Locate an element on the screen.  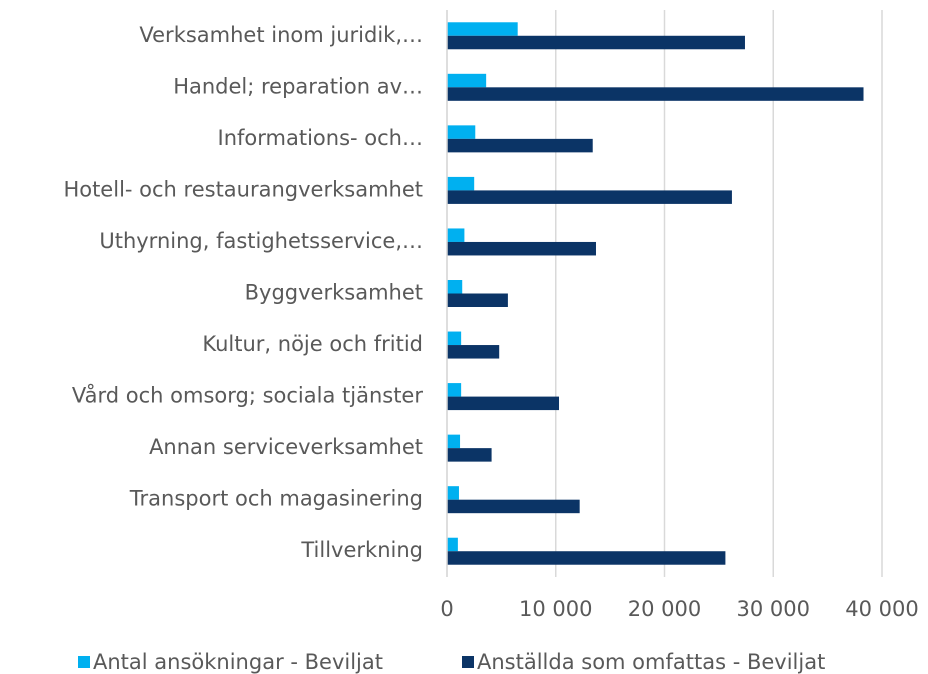
x-tick-label: 30 000 is located at coordinates (773, 609).